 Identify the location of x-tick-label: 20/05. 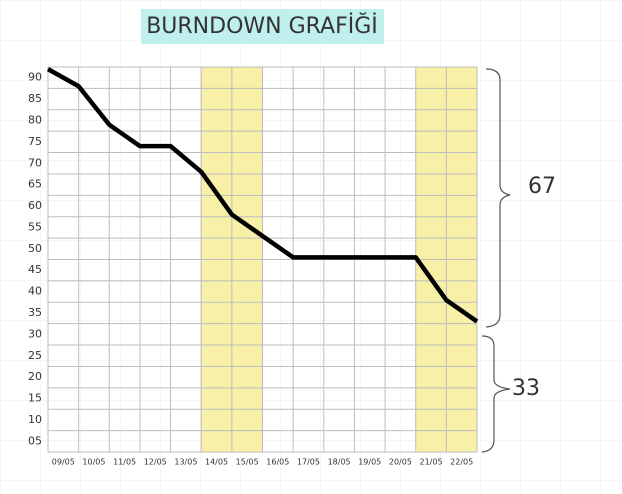
(400, 462).